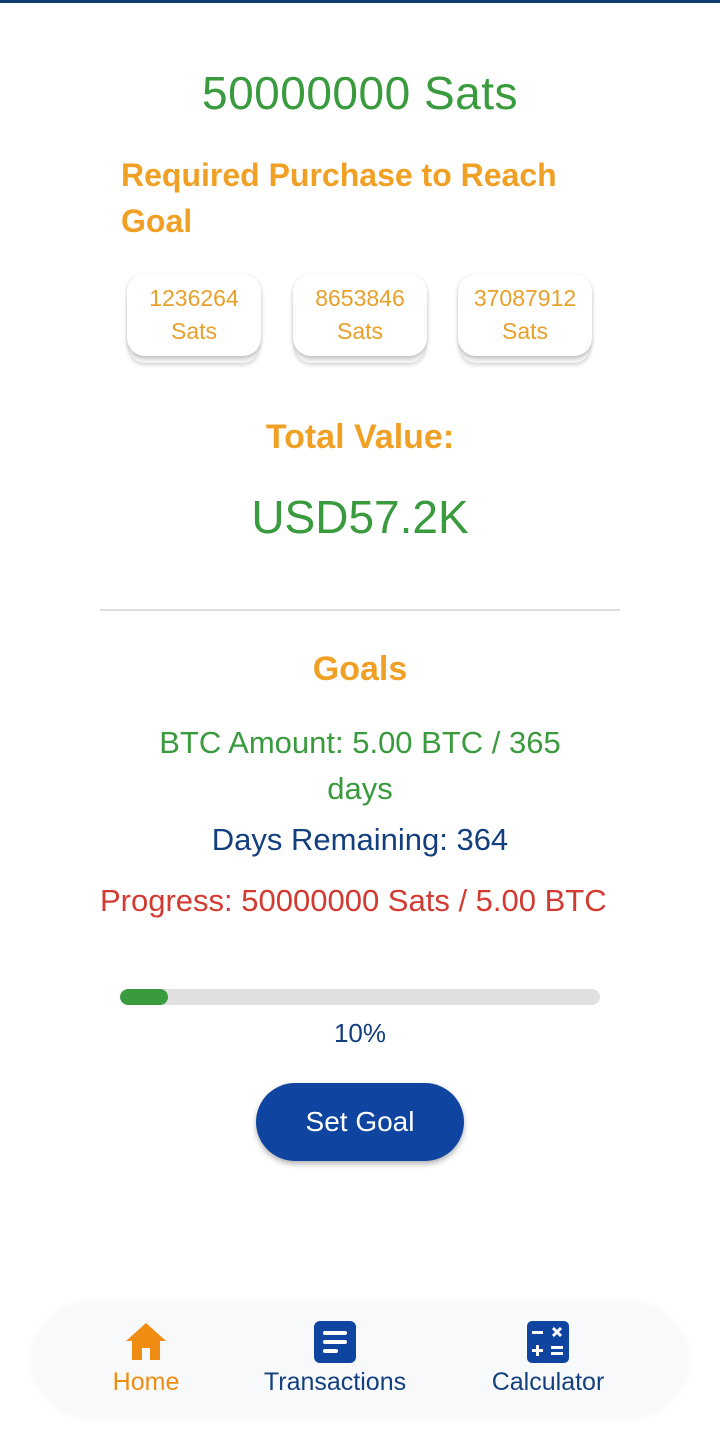 The height and width of the screenshot is (1440, 720). Describe the element at coordinates (146, 1341) in the screenshot. I see `home-icon` at that location.